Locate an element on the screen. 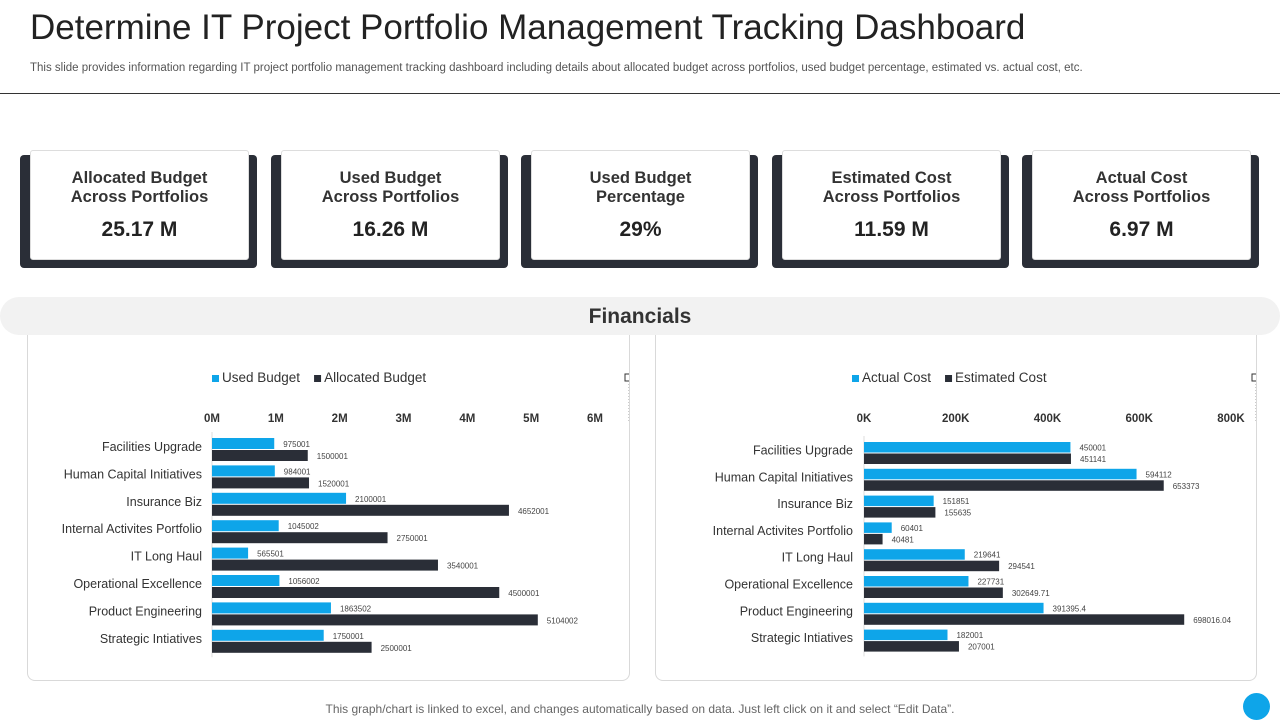 This screenshot has width=1280, height=720. kpi-label: Used Budget Across Portfolios is located at coordinates (390, 187).